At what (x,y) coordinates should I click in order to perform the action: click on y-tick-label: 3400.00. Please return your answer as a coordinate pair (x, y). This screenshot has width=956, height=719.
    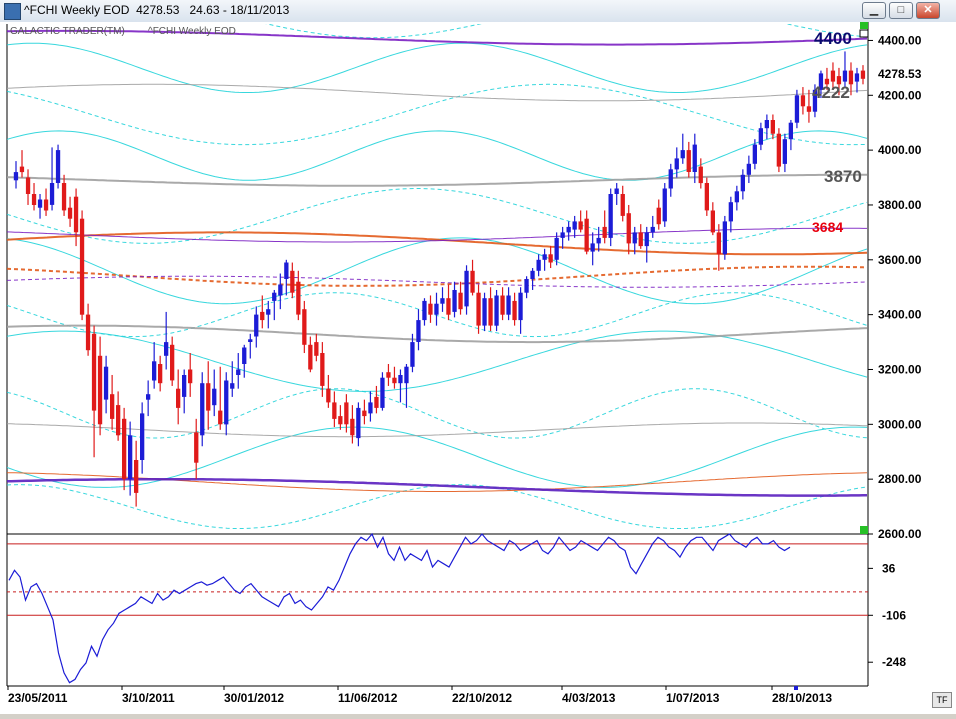
    Looking at the image, I should click on (900, 315).